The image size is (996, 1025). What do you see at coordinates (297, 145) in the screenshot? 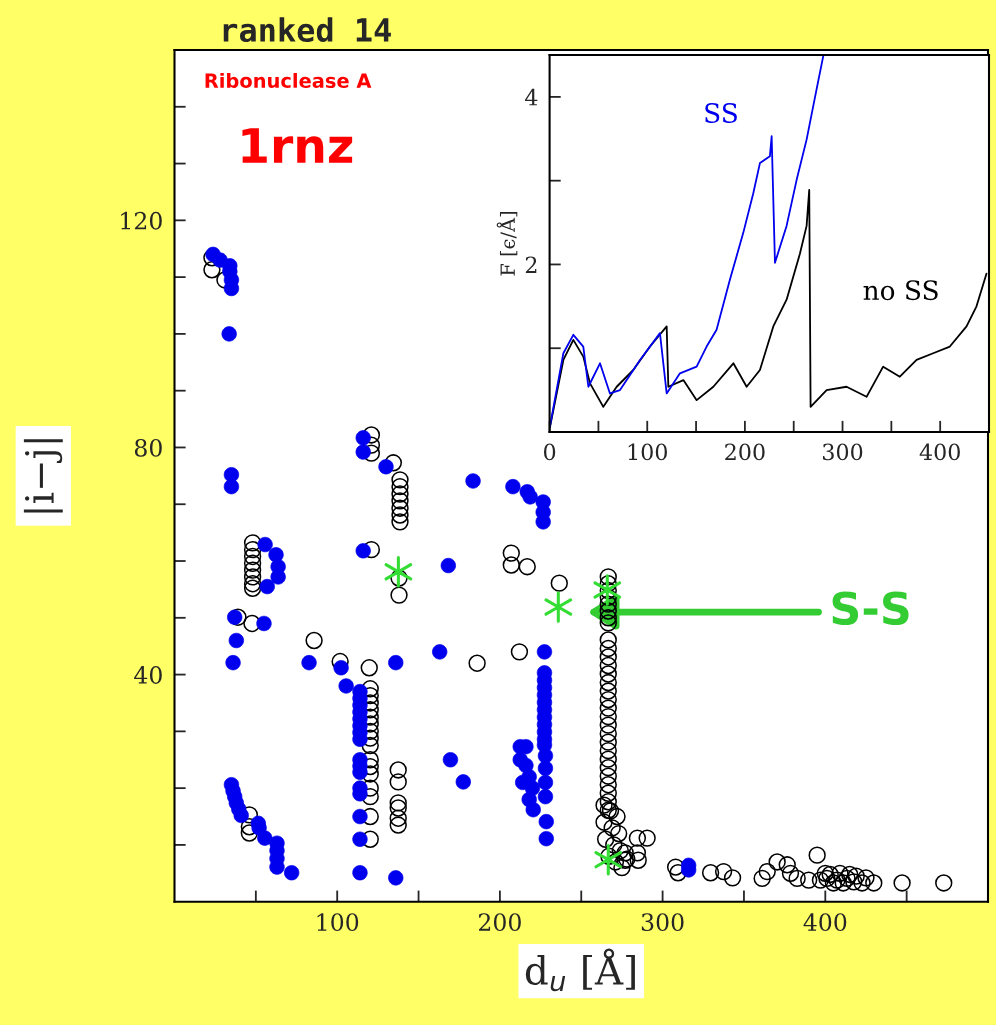
I see `annotation: 1rnz` at bounding box center [297, 145].